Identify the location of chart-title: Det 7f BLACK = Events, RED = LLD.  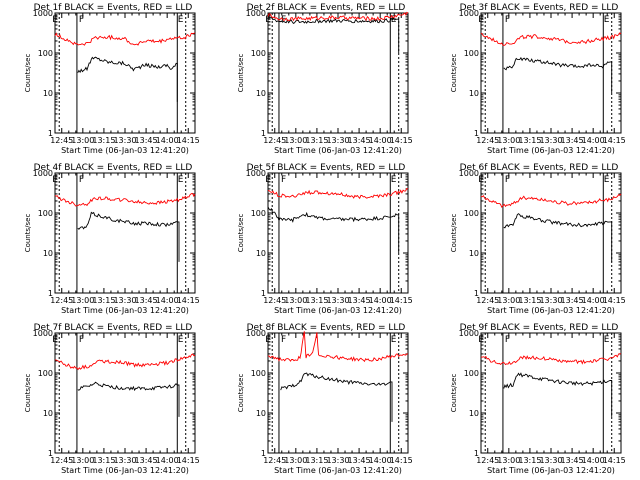
(113, 328).